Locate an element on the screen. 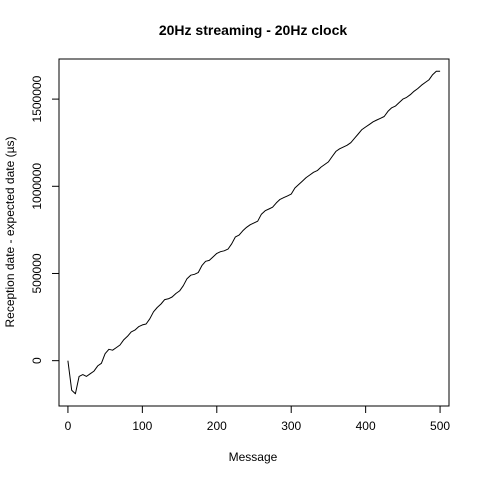 This screenshot has width=480, height=480. x-tick-label: 300 is located at coordinates (291, 426).